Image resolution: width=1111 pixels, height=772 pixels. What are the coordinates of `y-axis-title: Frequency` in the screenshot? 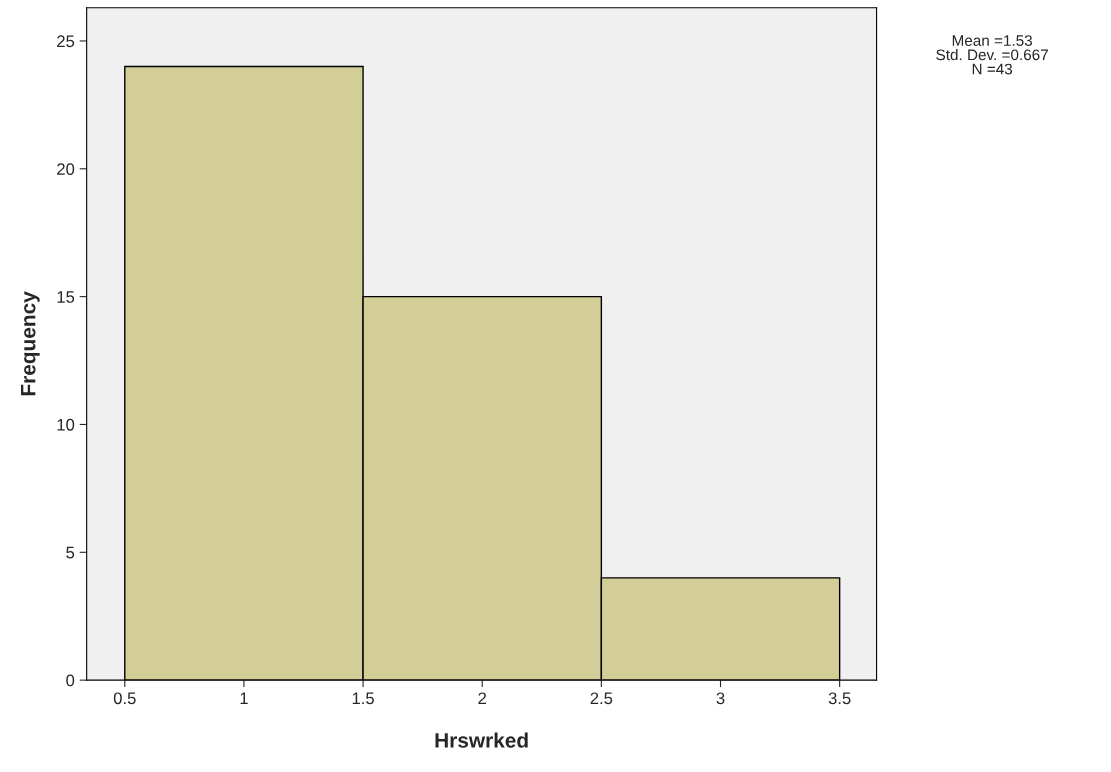 It's located at (30, 343).